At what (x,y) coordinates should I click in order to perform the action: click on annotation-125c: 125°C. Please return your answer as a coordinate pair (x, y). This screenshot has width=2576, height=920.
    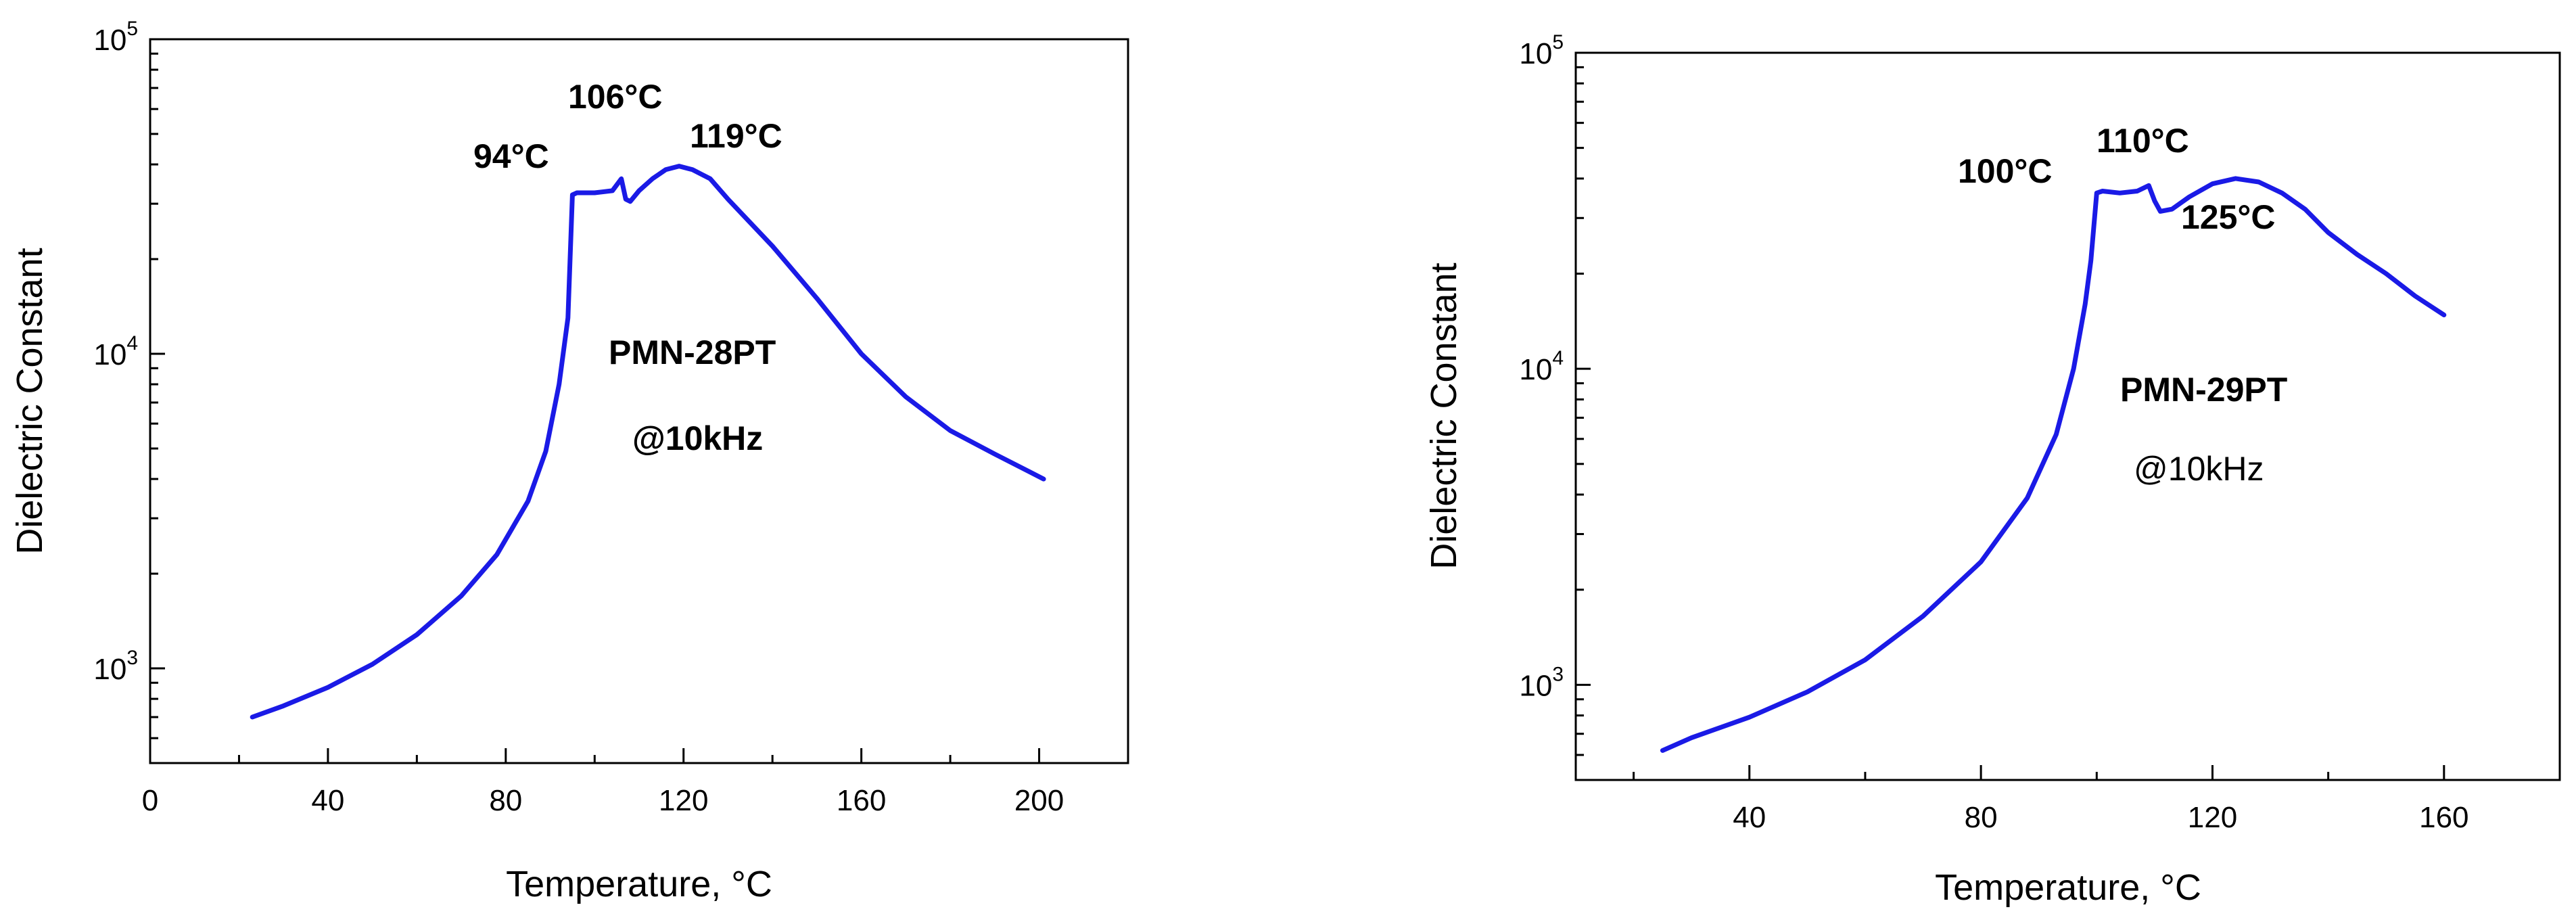
    Looking at the image, I should click on (2228, 217).